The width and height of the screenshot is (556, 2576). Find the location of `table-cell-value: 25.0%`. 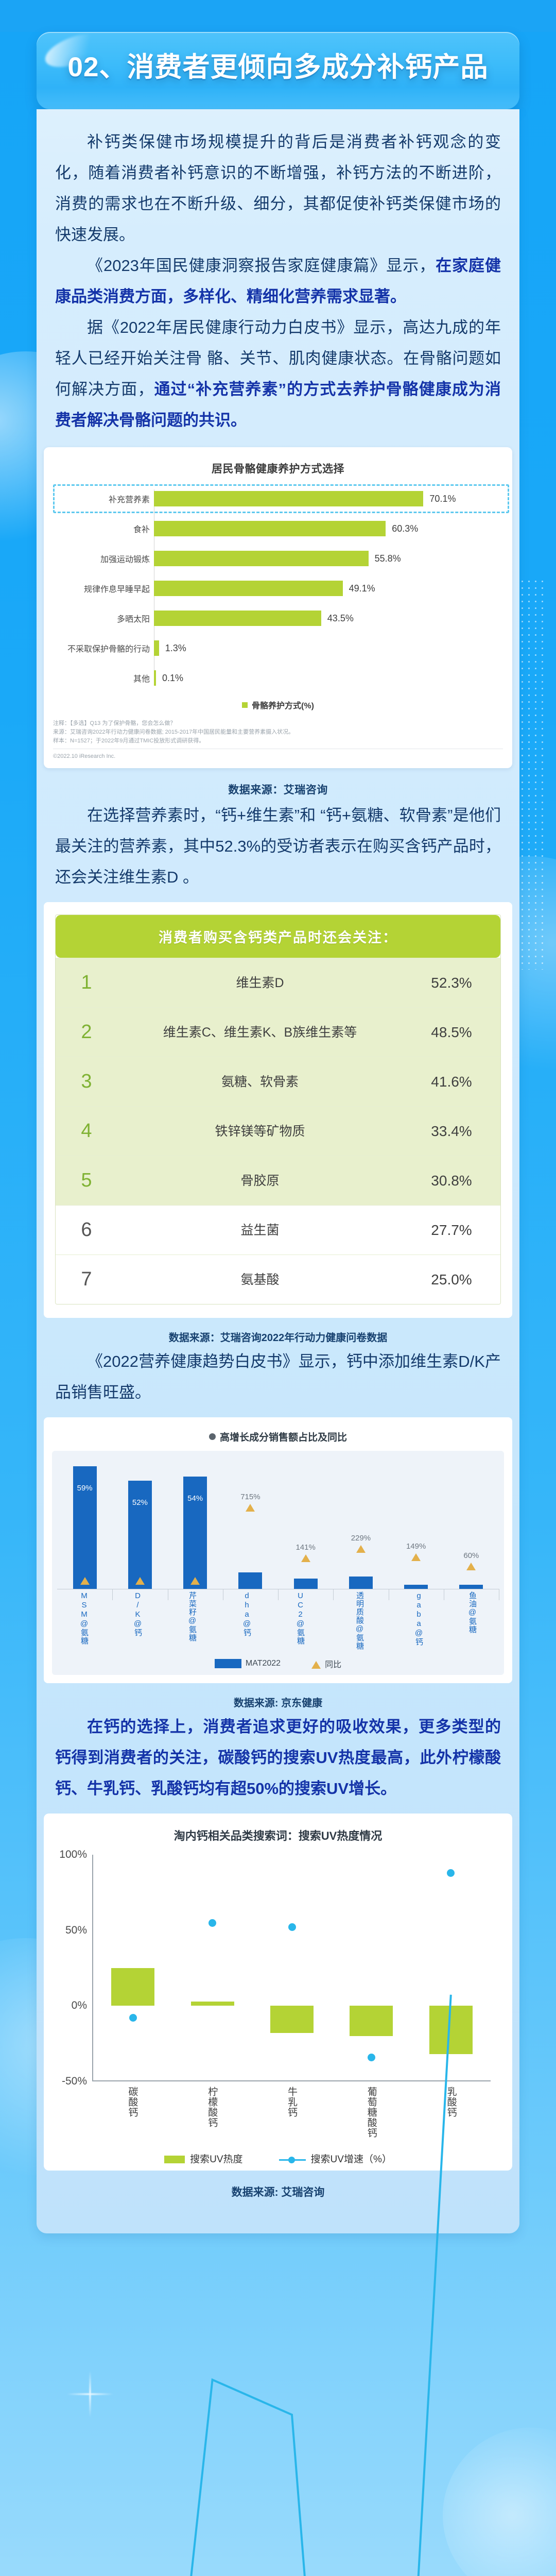

table-cell-value: 25.0% is located at coordinates (451, 1279).